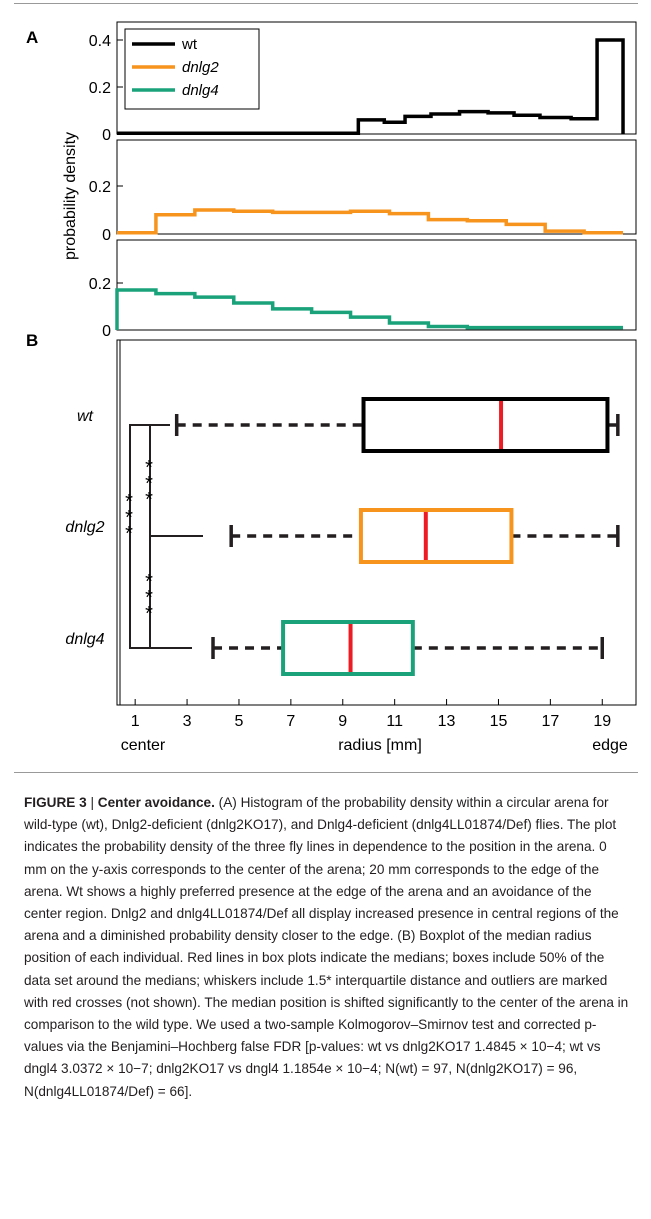  Describe the element at coordinates (499, 721) in the screenshot. I see `xtick-label: 15` at that location.